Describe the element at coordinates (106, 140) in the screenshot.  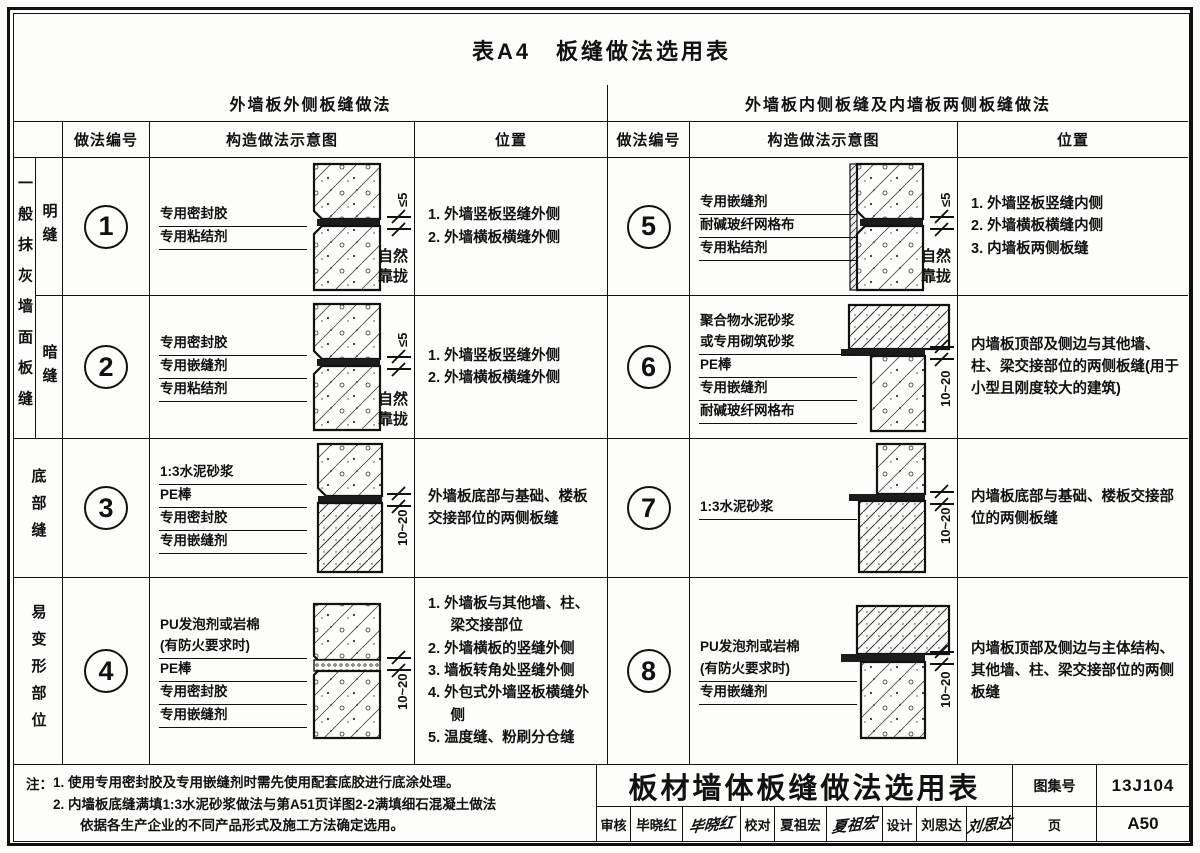
I see `col-header-num-left: 做法编号` at that location.